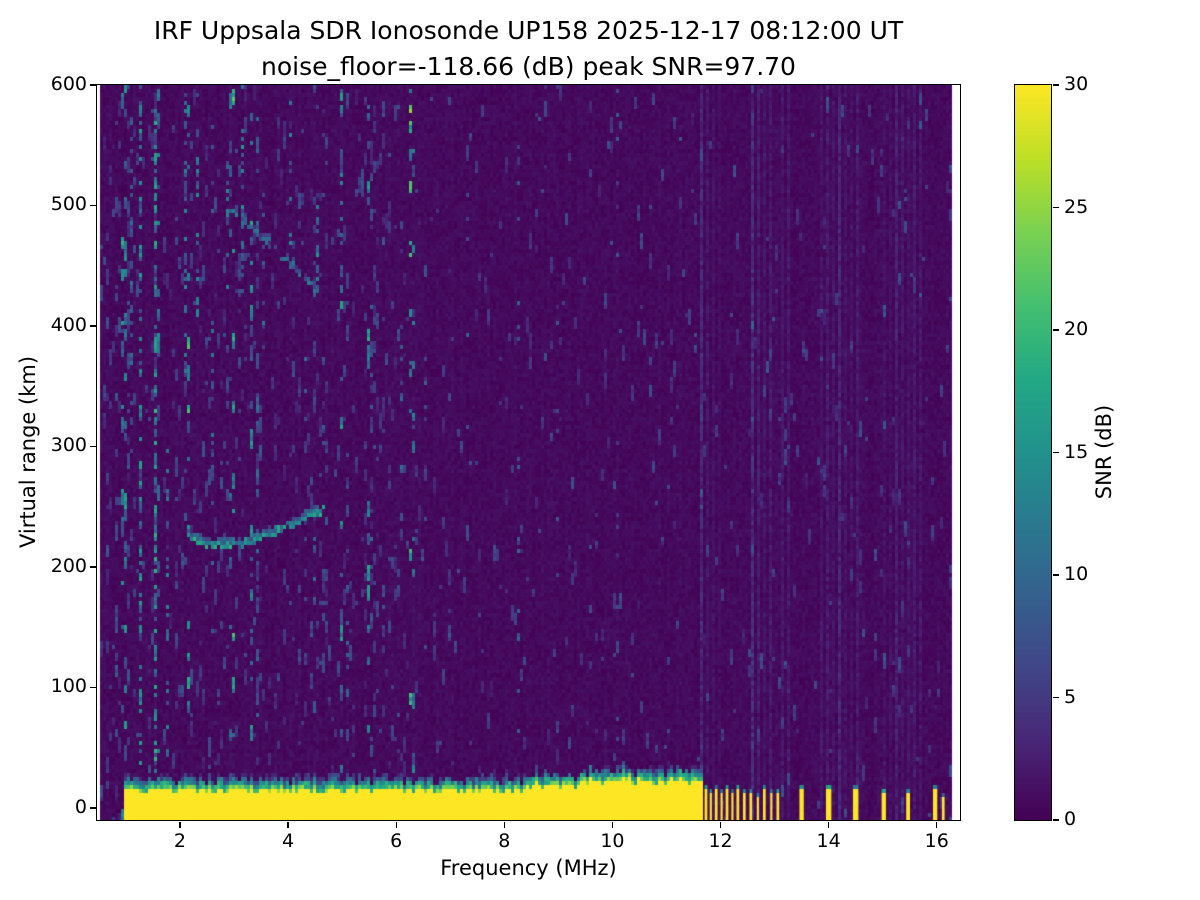 This screenshot has width=1200, height=900. I want to click on colorbar-tick-label: 5, so click(1070, 696).